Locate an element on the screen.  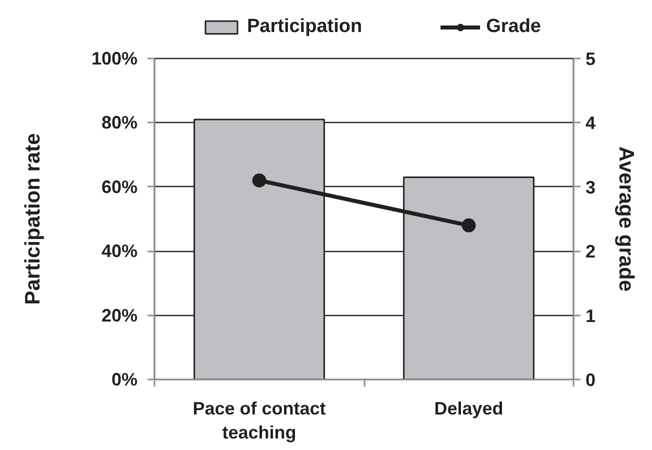
y2-tick-label: 1 is located at coordinates (591, 316).